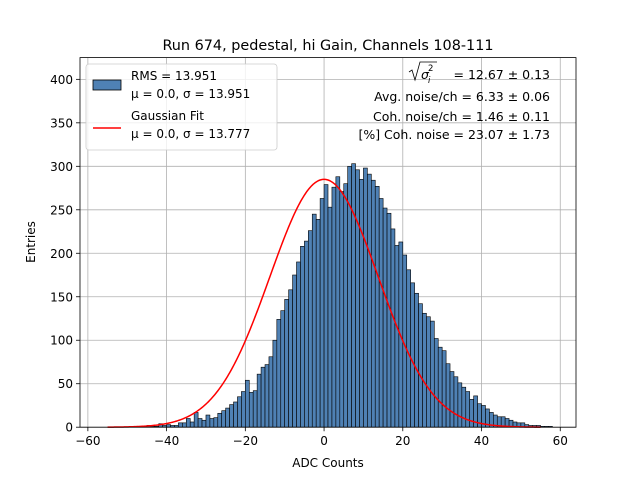  What do you see at coordinates (328, 463) in the screenshot?
I see `x-axis-label: ADC Counts` at bounding box center [328, 463].